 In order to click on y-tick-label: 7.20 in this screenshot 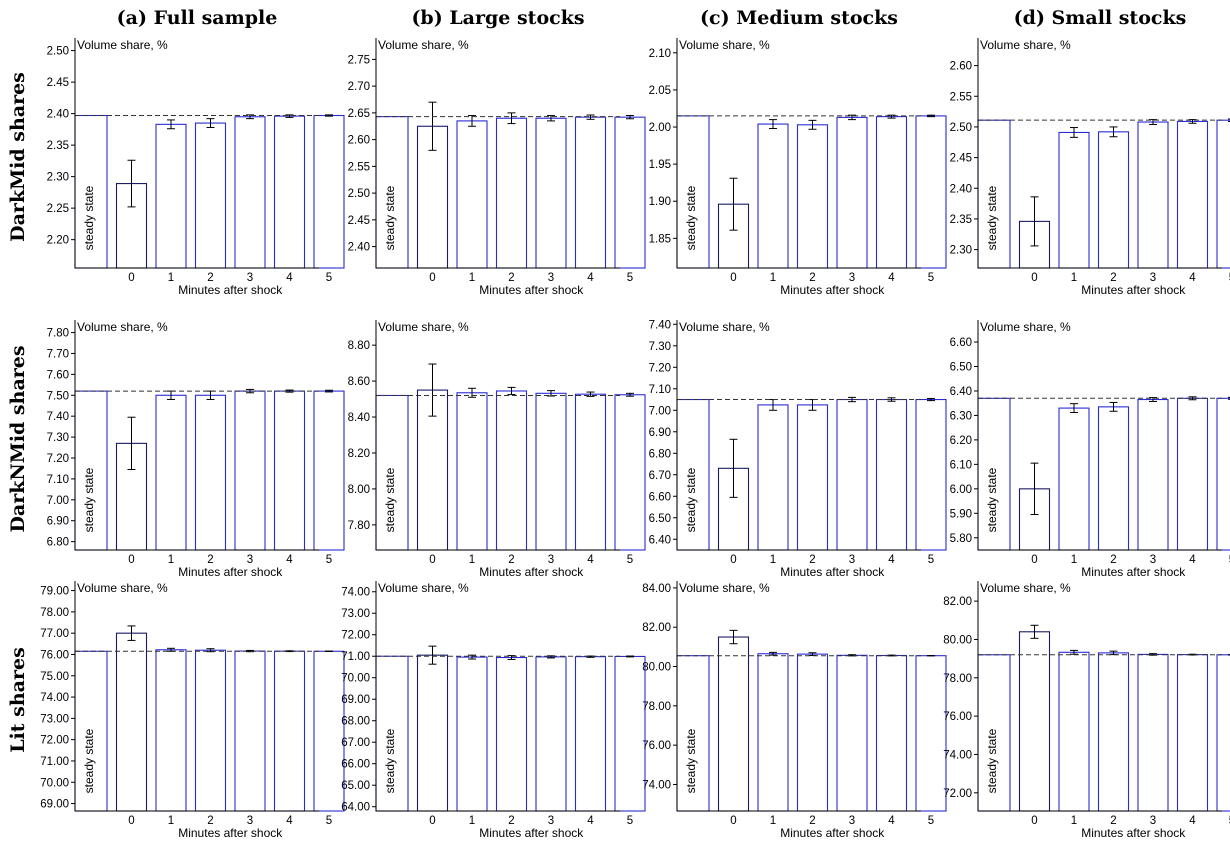, I will do `click(58, 459)`.